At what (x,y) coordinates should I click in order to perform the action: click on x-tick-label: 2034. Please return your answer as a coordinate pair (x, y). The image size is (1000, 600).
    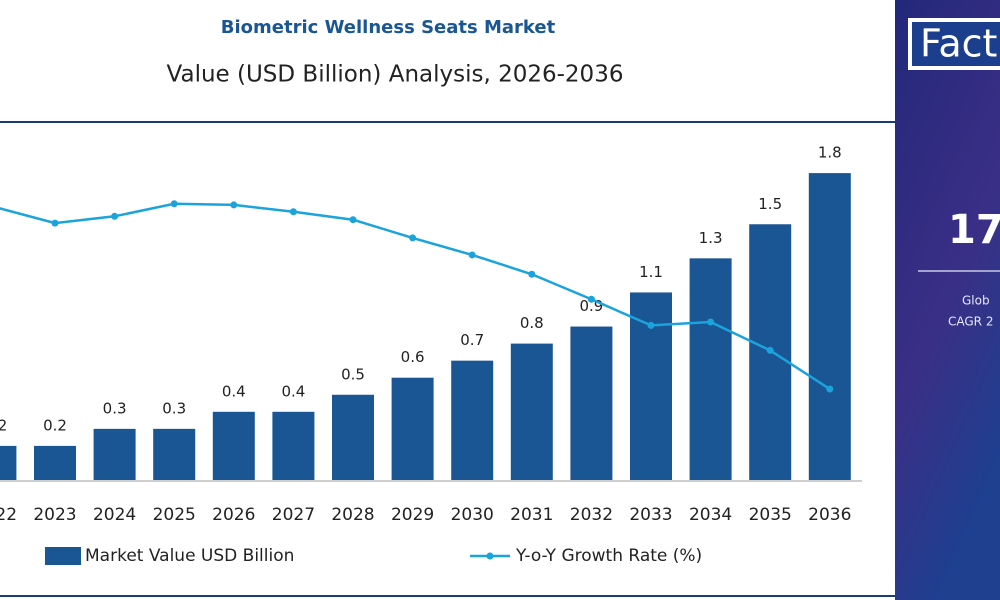
    Looking at the image, I should click on (710, 515).